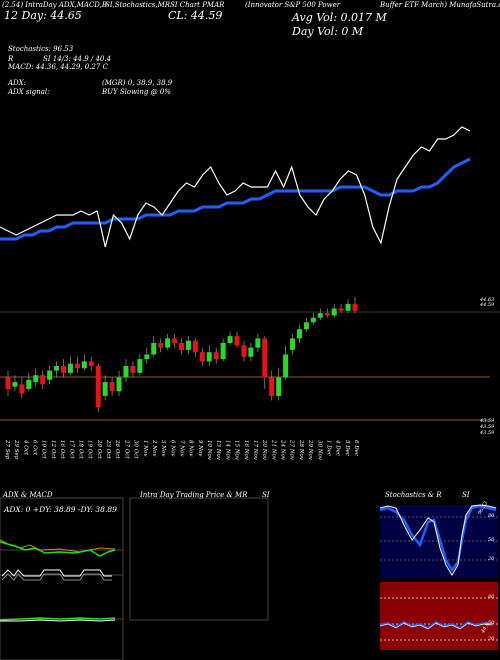 Image resolution: width=500 pixels, height=660 pixels. Describe the element at coordinates (55, 5) in the screenshot. I see `header-text-1: (2.54) IntraDay ADX,MACD,B` at that location.